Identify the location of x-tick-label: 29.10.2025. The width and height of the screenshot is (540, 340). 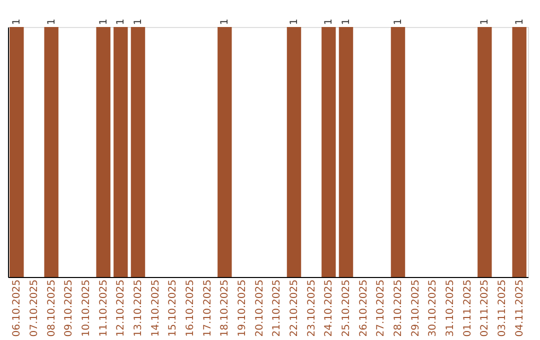
(416, 308).